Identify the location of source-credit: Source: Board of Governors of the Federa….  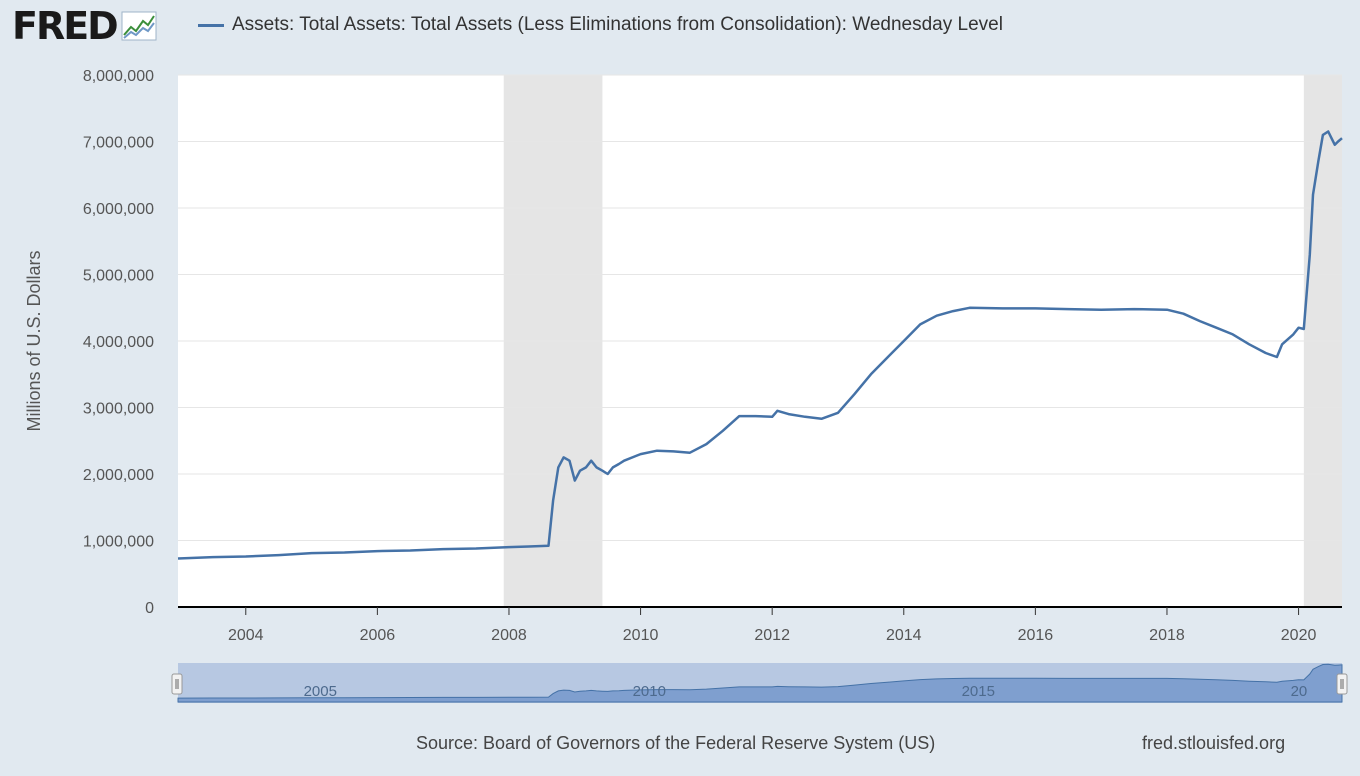
(676, 743).